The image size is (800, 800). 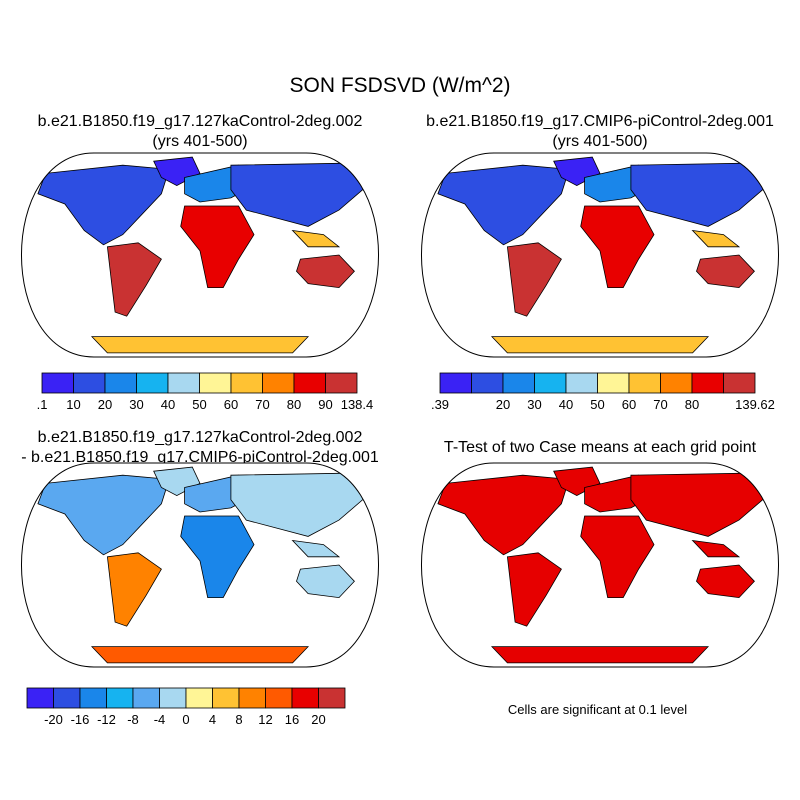 What do you see at coordinates (716, 238) in the screenshot?
I see `case2-seasia-region` at bounding box center [716, 238].